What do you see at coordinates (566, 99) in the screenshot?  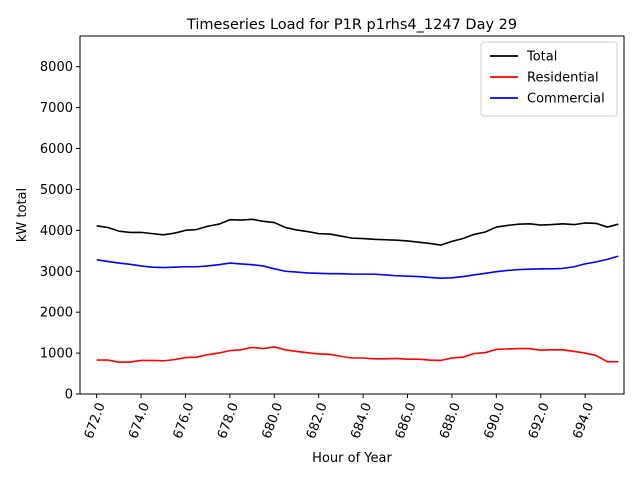 I see `legend-label-commercial: Commercial` at bounding box center [566, 99].